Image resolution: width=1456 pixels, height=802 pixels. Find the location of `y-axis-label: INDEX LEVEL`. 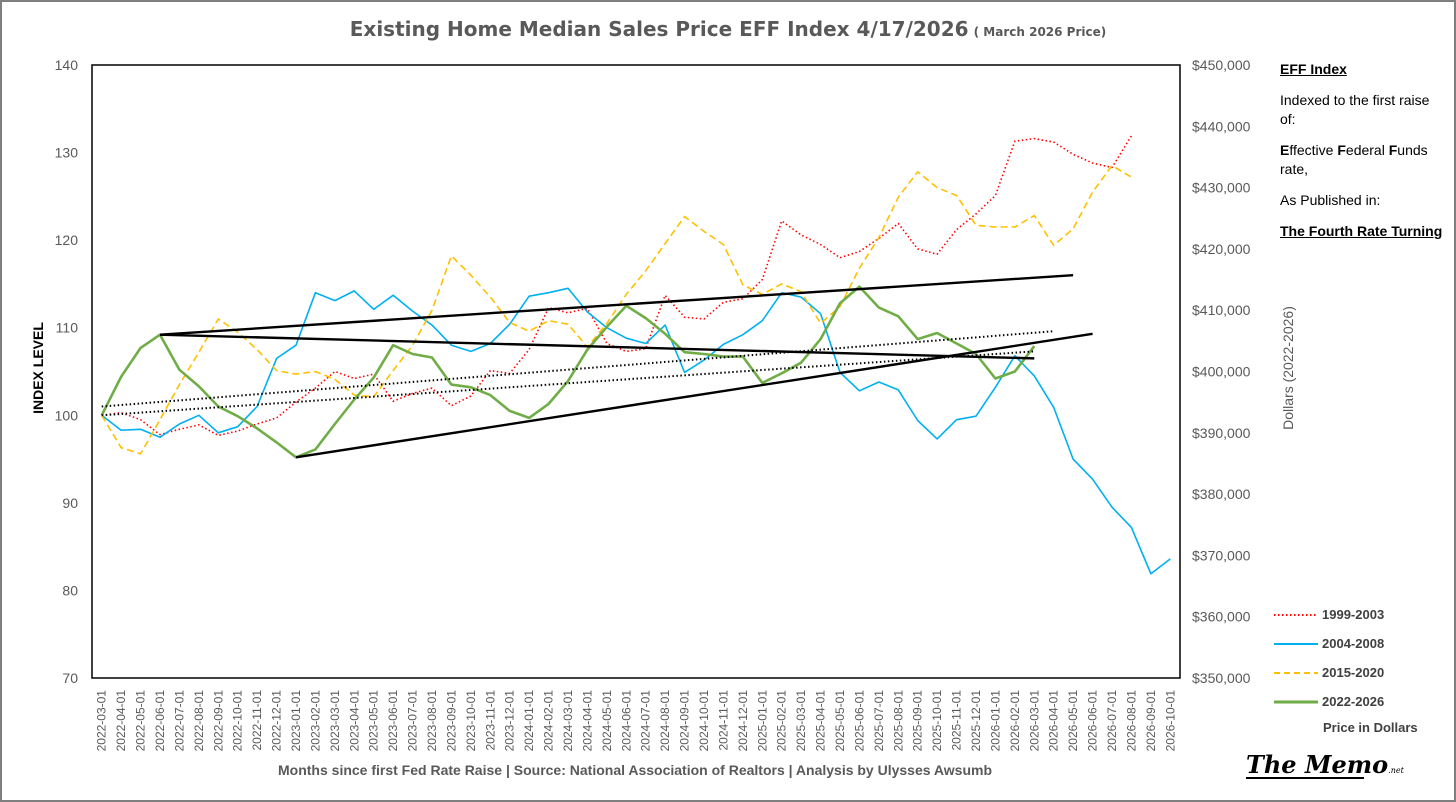

y-axis-label: INDEX LEVEL is located at coordinates (38, 368).